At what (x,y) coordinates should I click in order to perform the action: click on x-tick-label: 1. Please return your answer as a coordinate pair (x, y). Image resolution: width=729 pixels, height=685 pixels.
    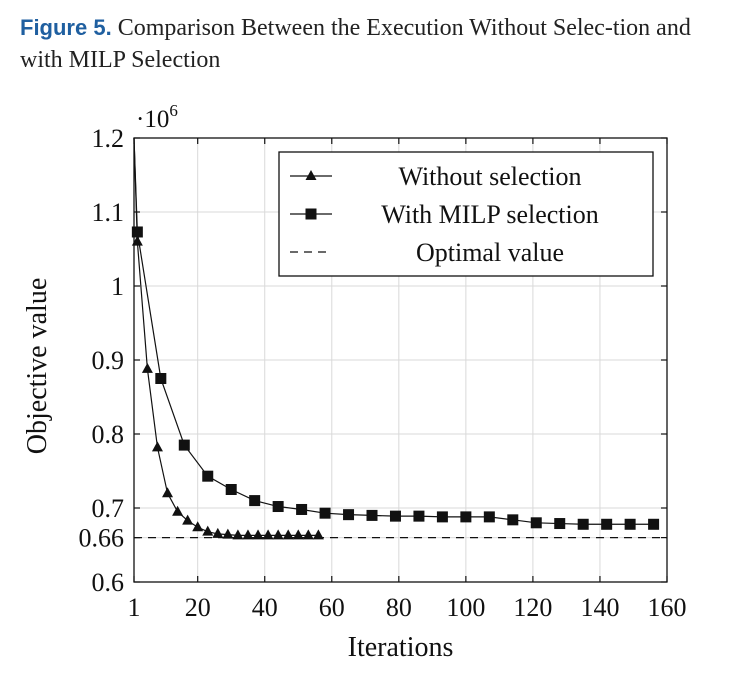
    Looking at the image, I should click on (134, 607).